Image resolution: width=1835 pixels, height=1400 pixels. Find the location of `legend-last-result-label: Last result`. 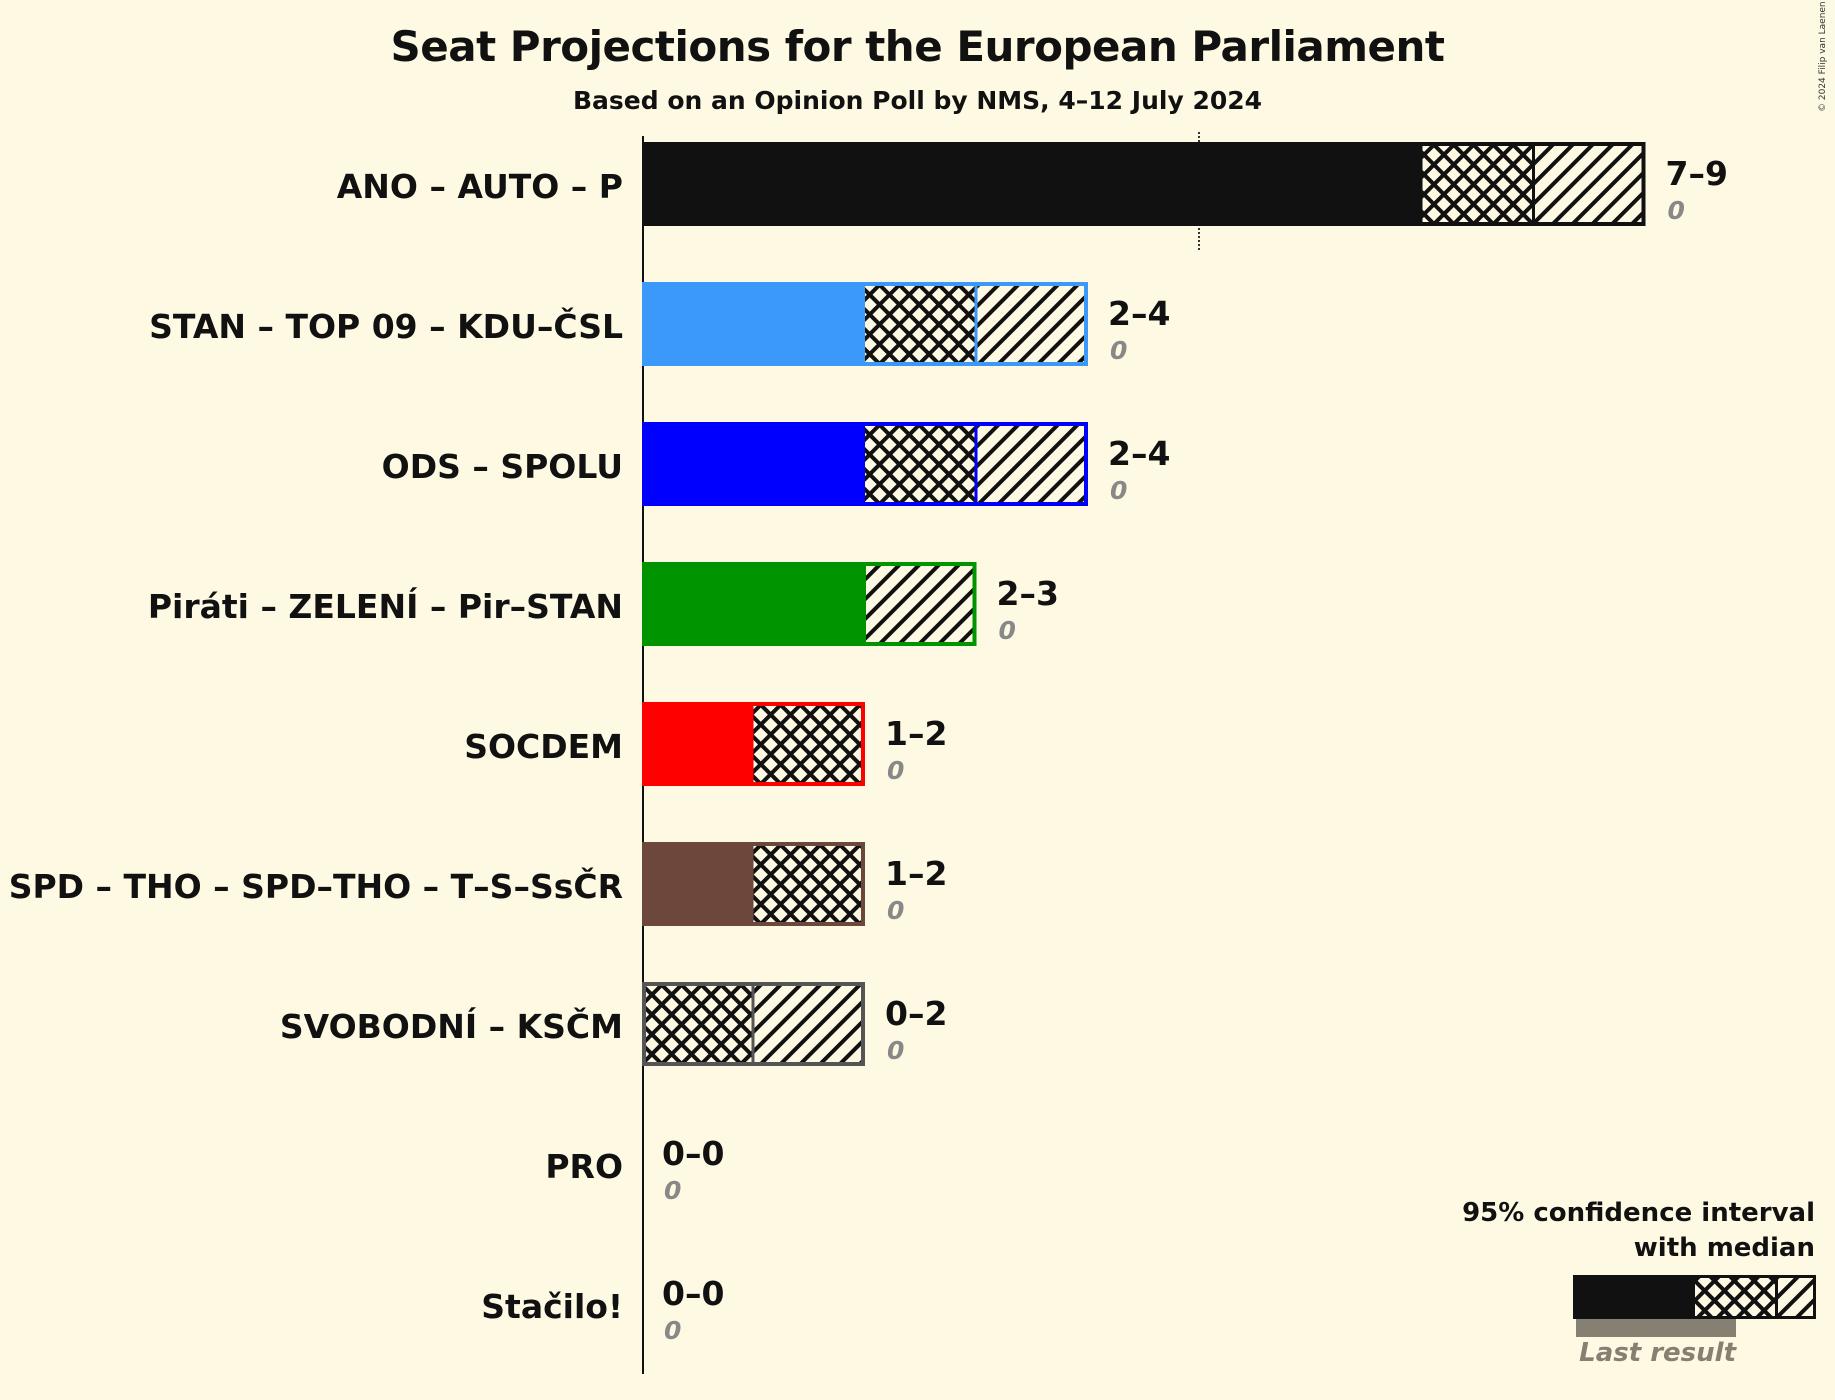

legend-last-result-label: Last result is located at coordinates (1657, 1353).